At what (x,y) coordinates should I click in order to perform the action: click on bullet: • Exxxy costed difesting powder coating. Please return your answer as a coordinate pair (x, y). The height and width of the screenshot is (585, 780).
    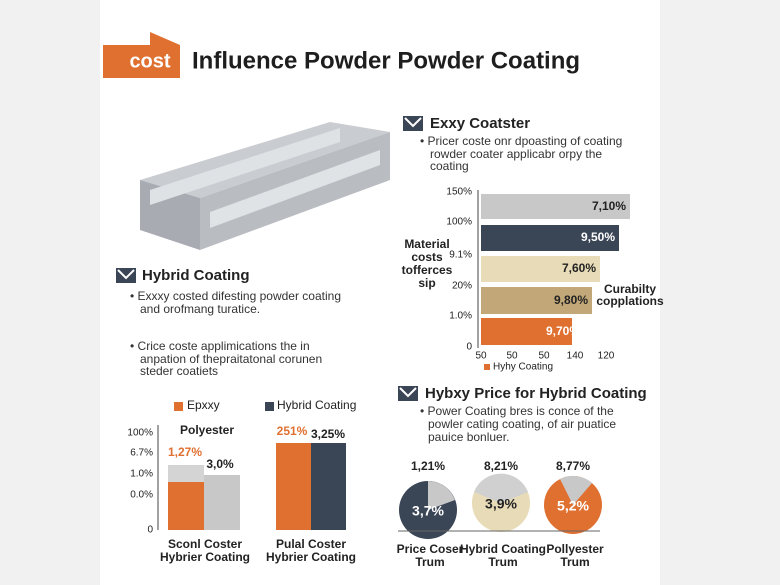
    Looking at the image, I should click on (235, 296).